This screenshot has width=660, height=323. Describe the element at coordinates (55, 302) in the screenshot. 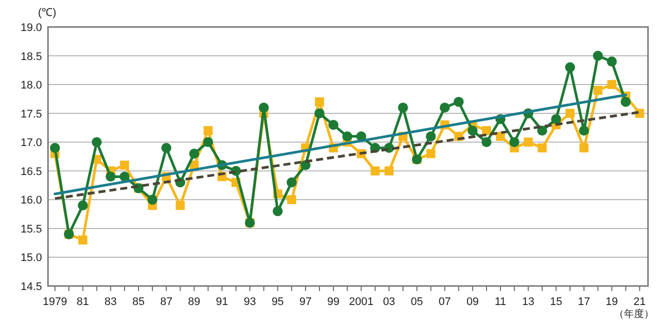

I see `xtick: 1979` at that location.